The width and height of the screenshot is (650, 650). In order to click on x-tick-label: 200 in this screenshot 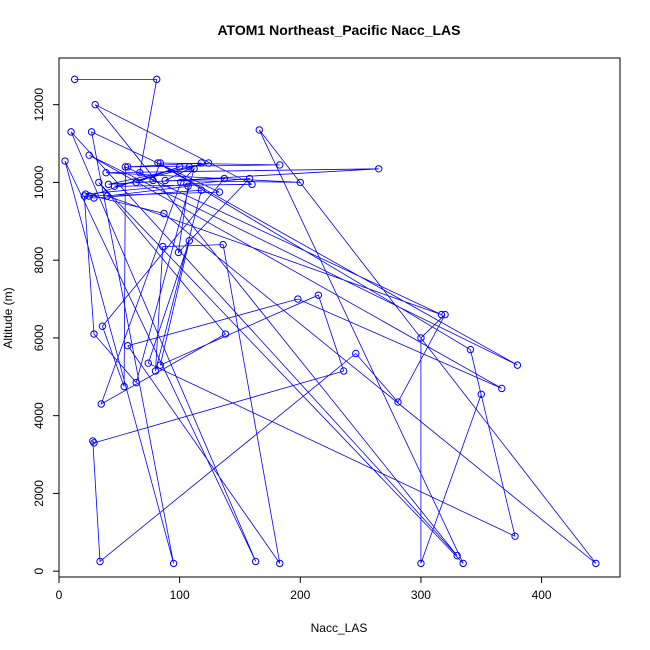, I will do `click(300, 595)`.